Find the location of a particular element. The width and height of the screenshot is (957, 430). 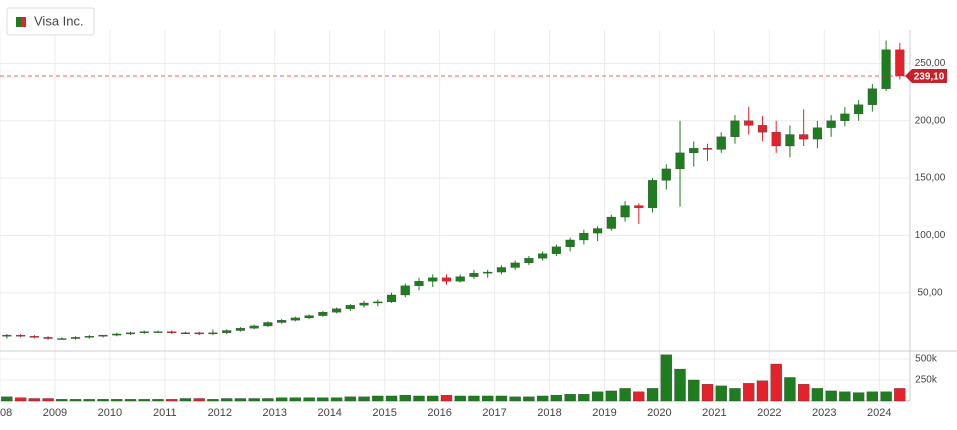

x-tick-label: 2010 is located at coordinates (110, 413).